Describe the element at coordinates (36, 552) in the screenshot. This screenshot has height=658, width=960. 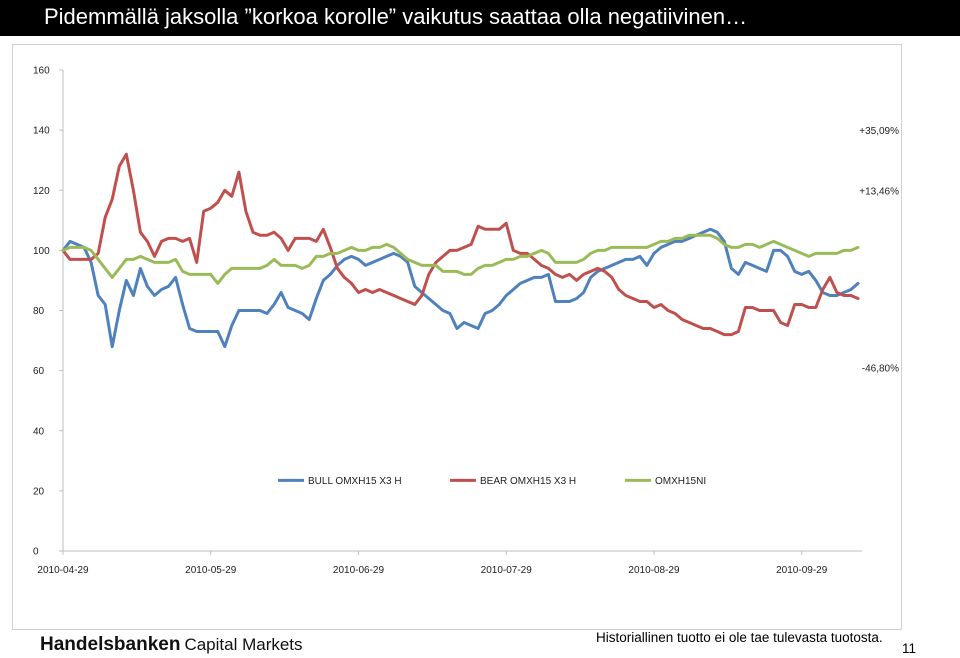
I see `y-tick-label: 0` at that location.